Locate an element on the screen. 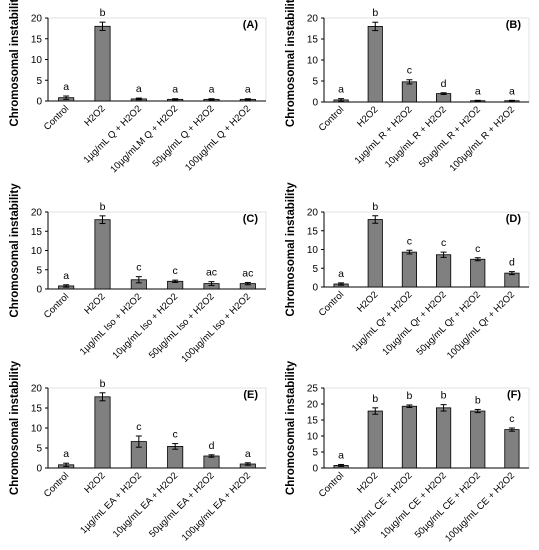  category-label: 50µg/mL EA + H2O2 is located at coordinates (181, 504).